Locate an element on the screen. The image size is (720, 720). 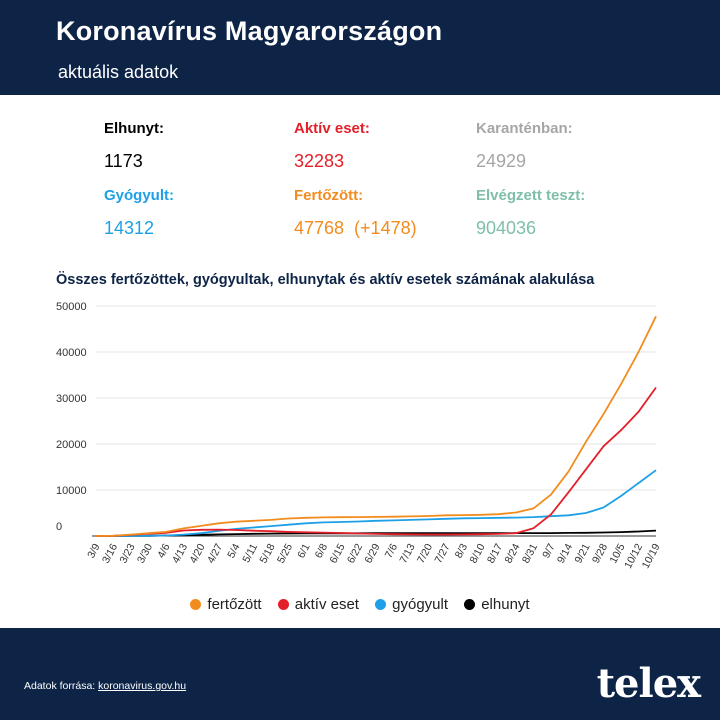
source-link: koronavirus.gov.hu is located at coordinates (142, 686).